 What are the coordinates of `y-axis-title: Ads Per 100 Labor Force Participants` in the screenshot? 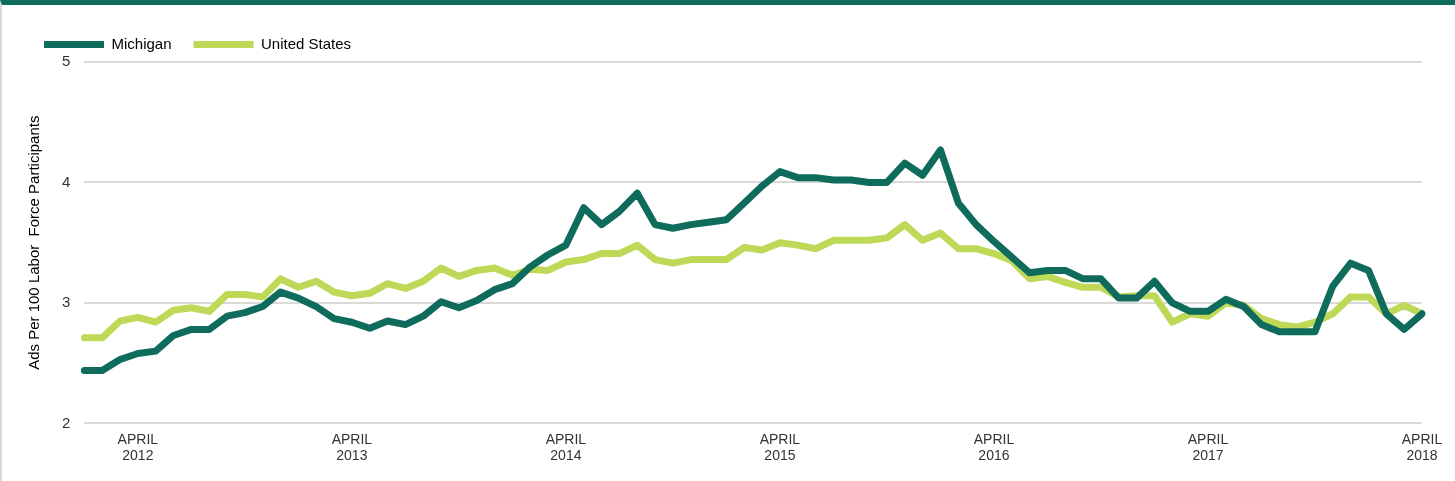 It's located at (34, 242).